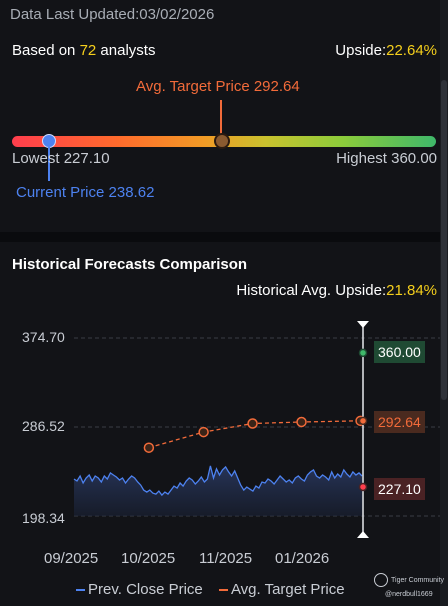 The width and height of the screenshot is (448, 606). What do you see at coordinates (130, 264) in the screenshot?
I see `section-title: Historical Forecasts Comparison` at bounding box center [130, 264].